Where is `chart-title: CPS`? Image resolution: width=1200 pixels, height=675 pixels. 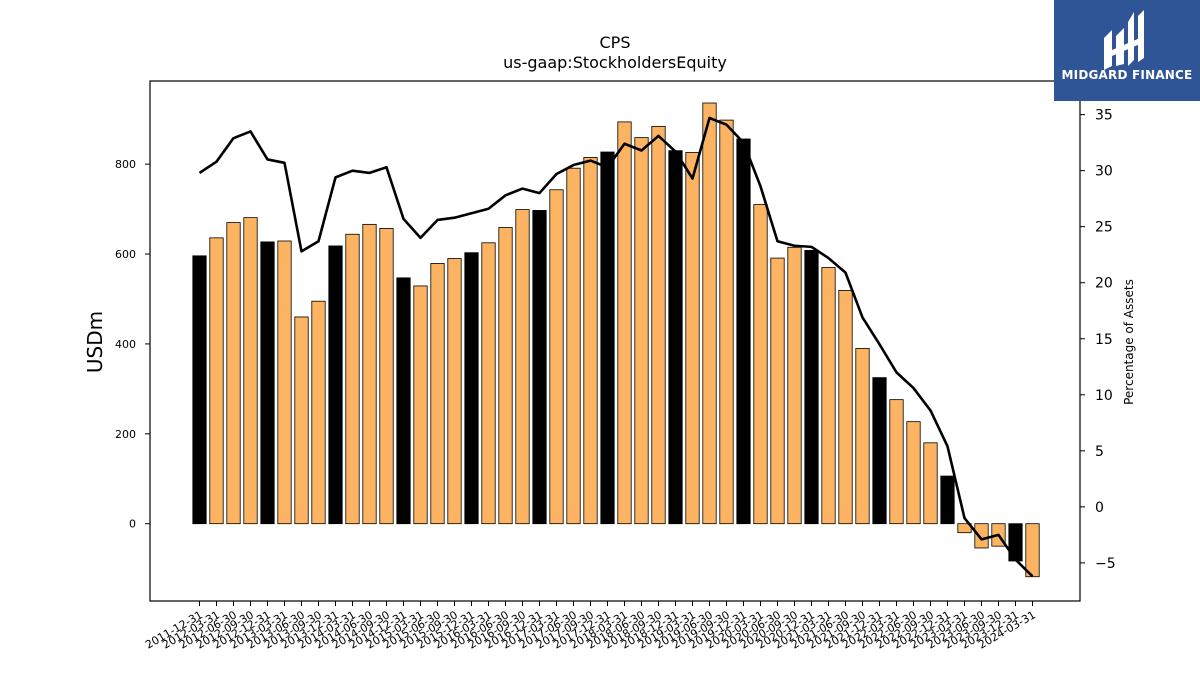
chart-title: CPS is located at coordinates (615, 42).